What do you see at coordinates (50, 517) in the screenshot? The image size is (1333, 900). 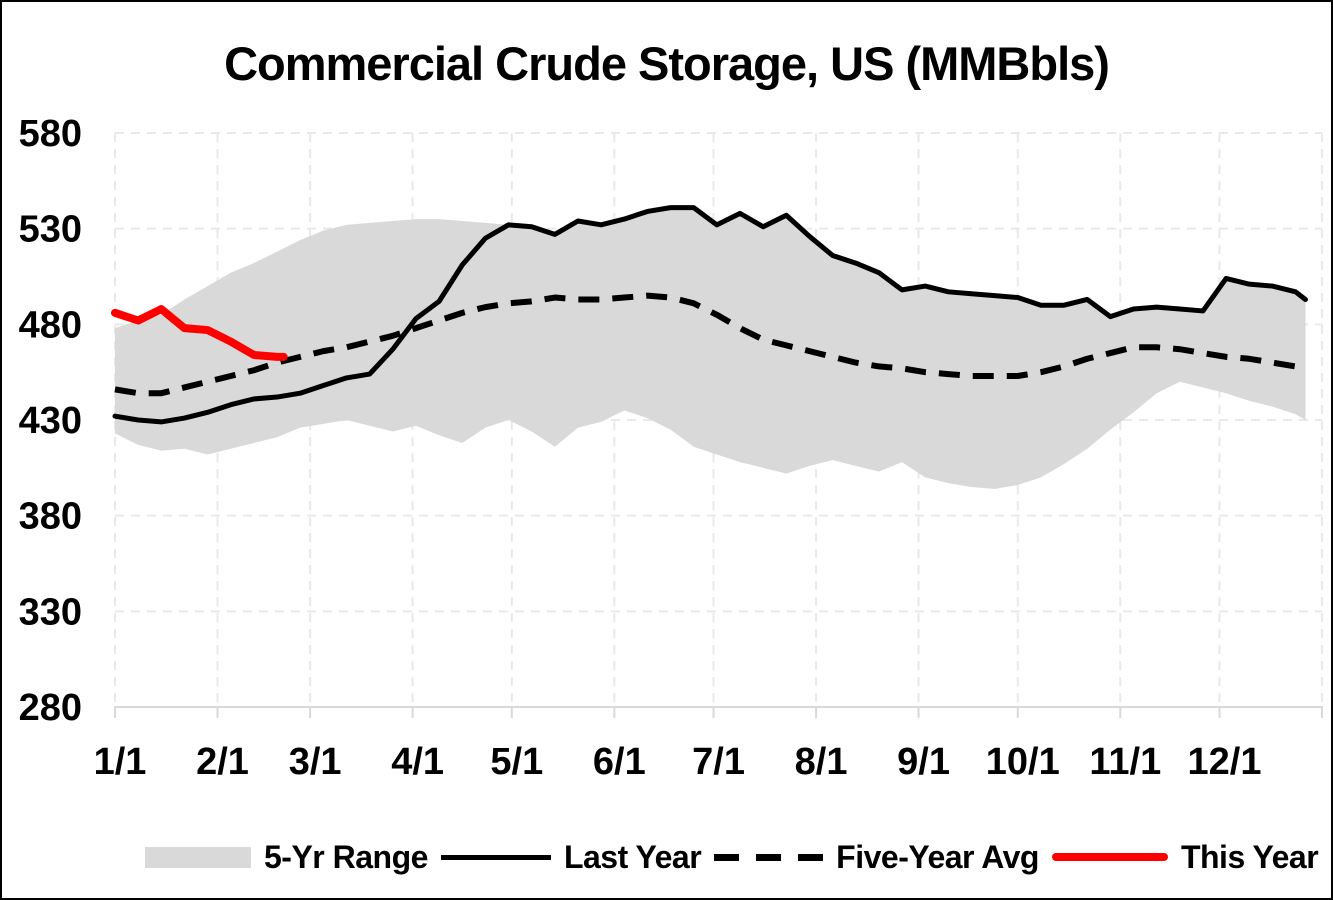 I see `y-axis-label: 380` at bounding box center [50, 517].